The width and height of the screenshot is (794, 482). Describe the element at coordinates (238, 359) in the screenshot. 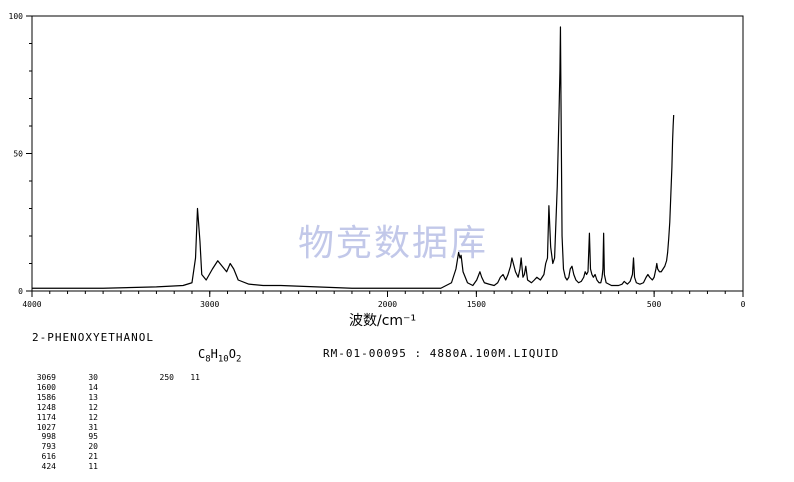

I see `formula-o-count: 2` at that location.